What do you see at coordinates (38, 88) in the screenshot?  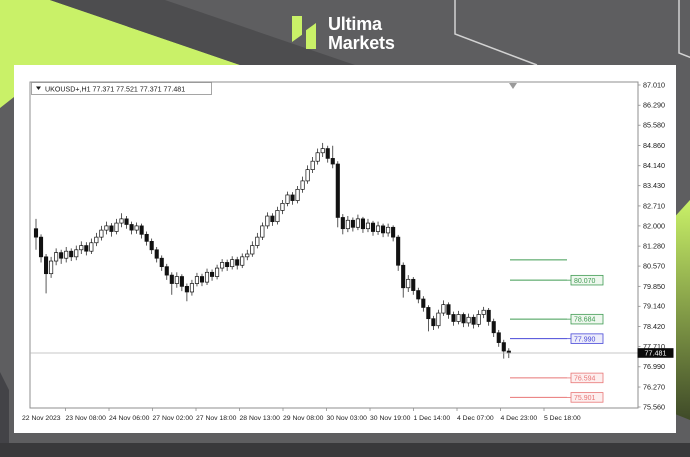 I see `symbol-dropdown-icon` at bounding box center [38, 88].